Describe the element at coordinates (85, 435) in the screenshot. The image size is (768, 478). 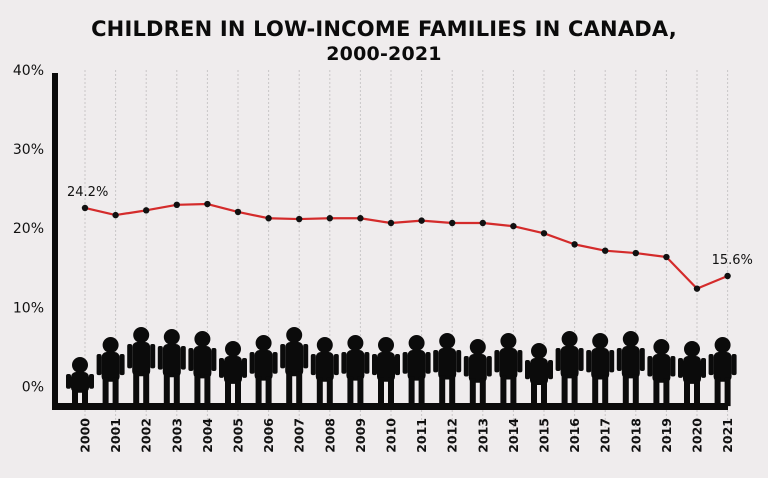
I see `x-tick-label: 2000` at that location.